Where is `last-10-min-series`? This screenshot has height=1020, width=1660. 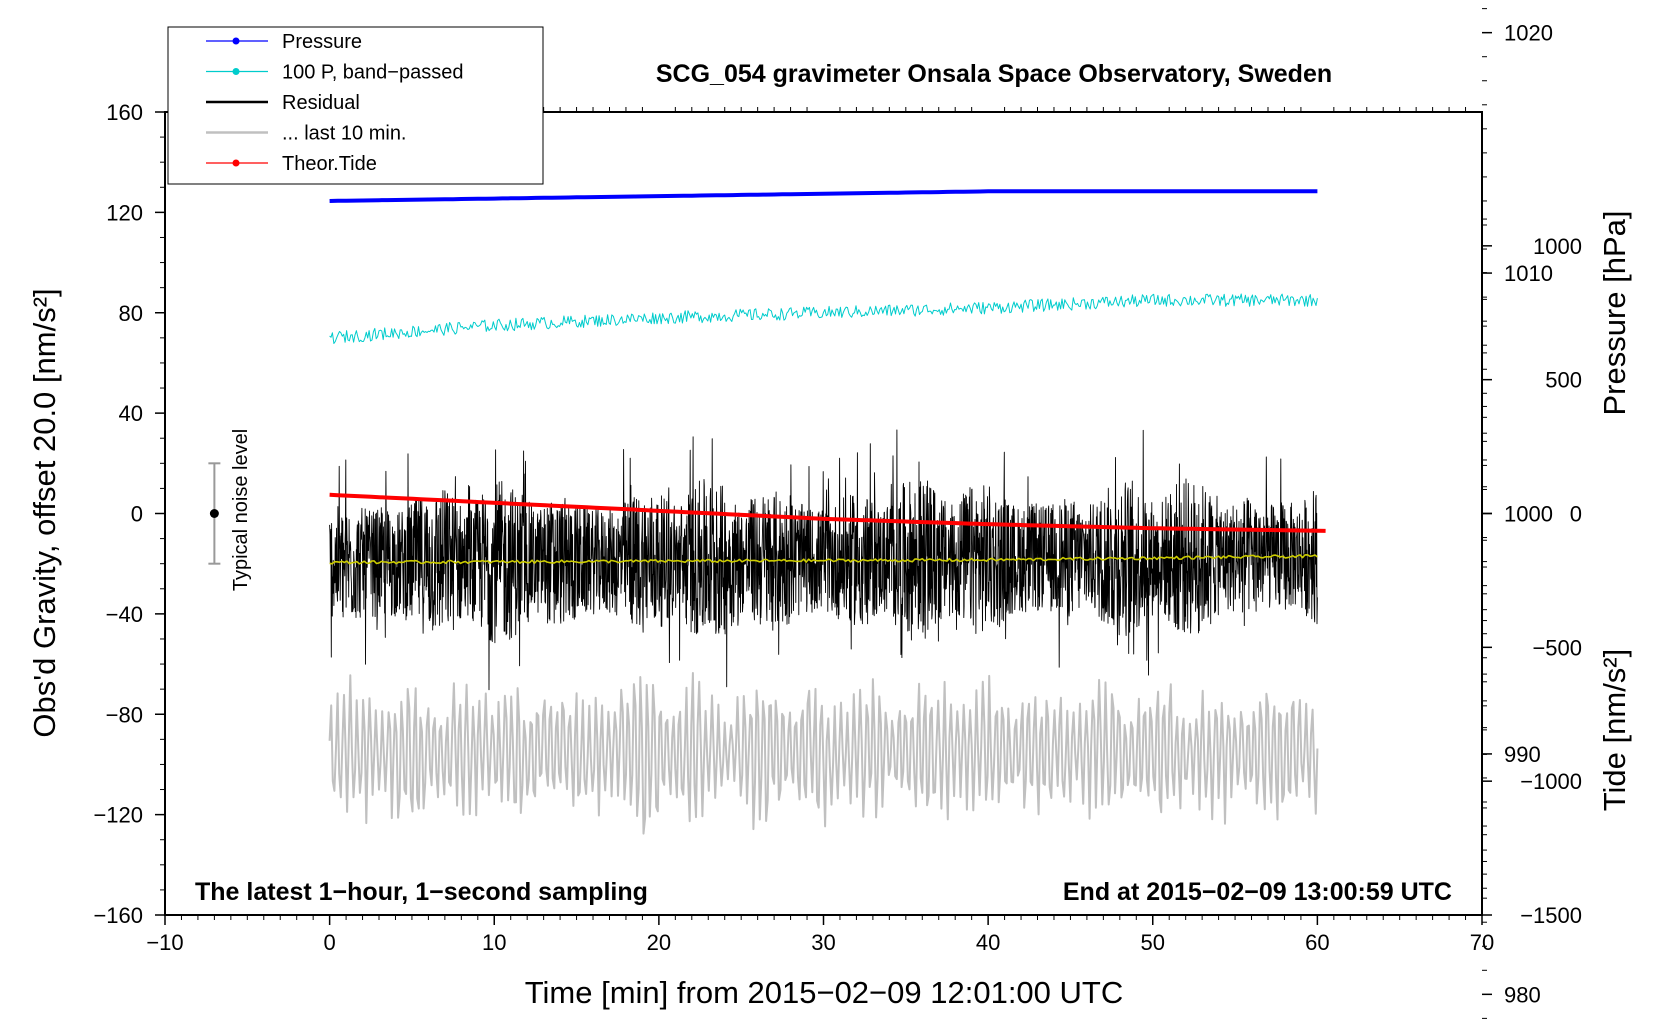
last-10-min-series is located at coordinates (823, 753).